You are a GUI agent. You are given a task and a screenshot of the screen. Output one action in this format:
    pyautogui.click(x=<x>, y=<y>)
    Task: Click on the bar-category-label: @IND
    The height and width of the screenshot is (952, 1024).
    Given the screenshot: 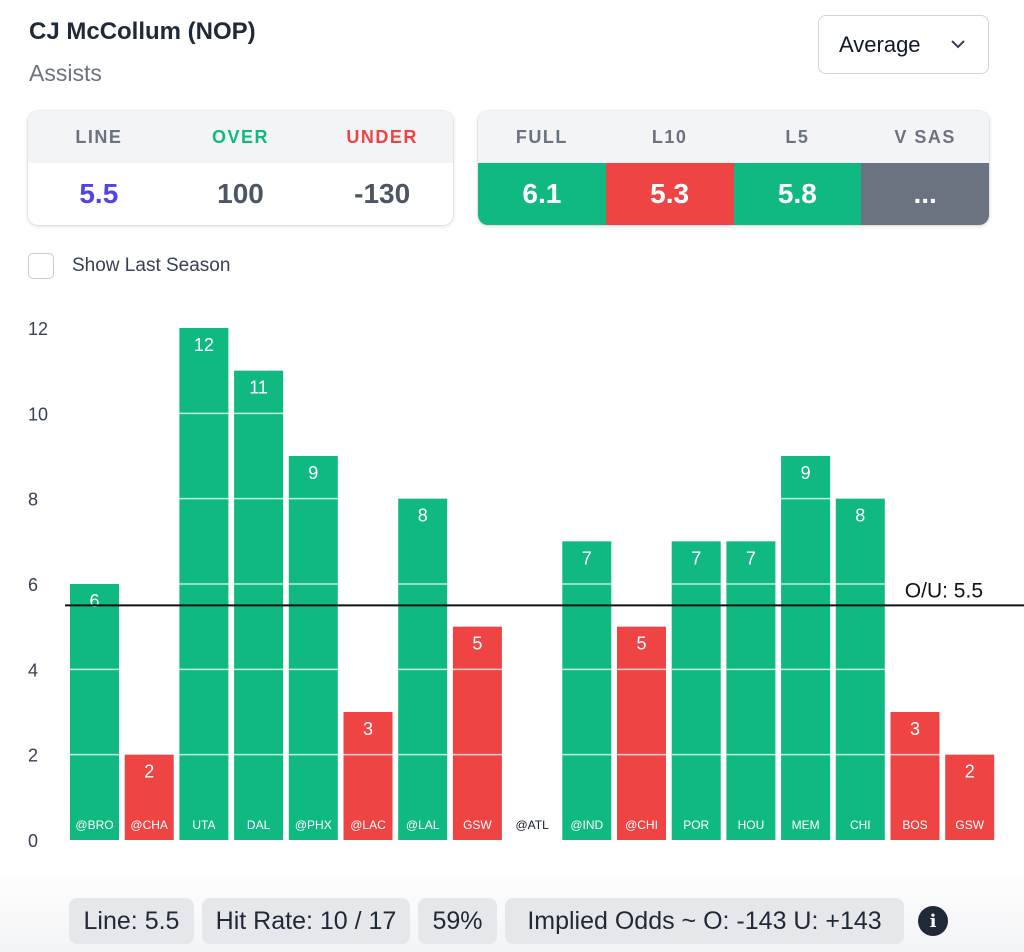 What is the action you would take?
    pyautogui.click(x=586, y=825)
    